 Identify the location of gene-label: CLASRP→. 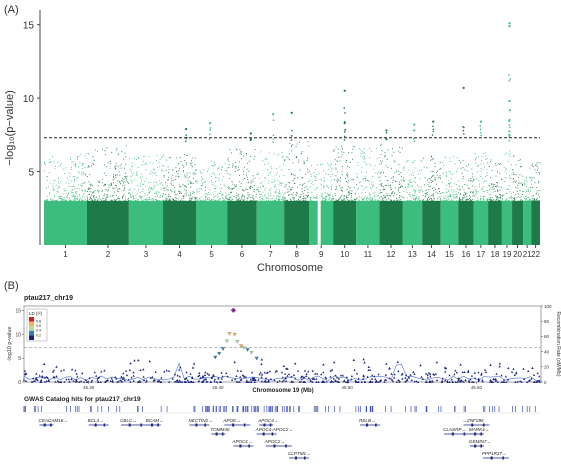
(454, 429).